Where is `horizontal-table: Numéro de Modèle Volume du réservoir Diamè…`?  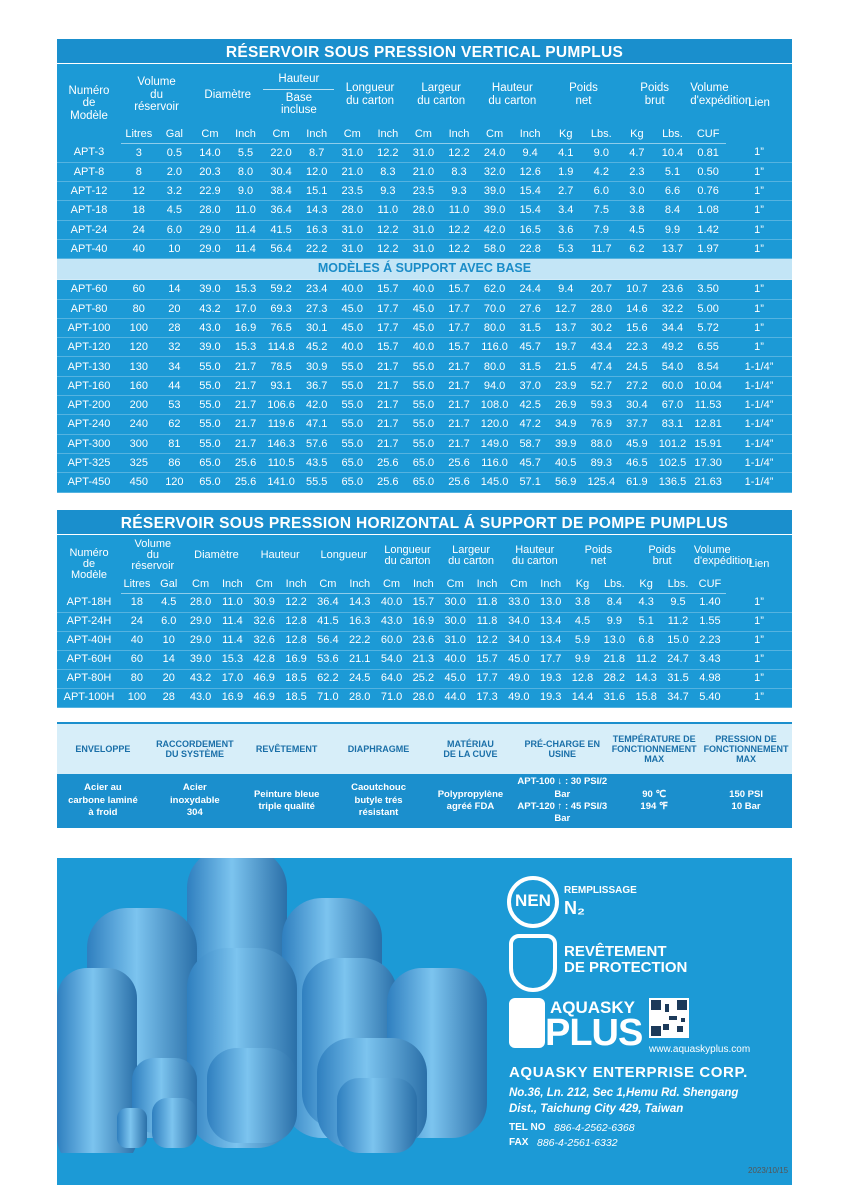
horizontal-table: Numéro de Modèle Volume du réservoir Diamè… is located at coordinates (424, 621).